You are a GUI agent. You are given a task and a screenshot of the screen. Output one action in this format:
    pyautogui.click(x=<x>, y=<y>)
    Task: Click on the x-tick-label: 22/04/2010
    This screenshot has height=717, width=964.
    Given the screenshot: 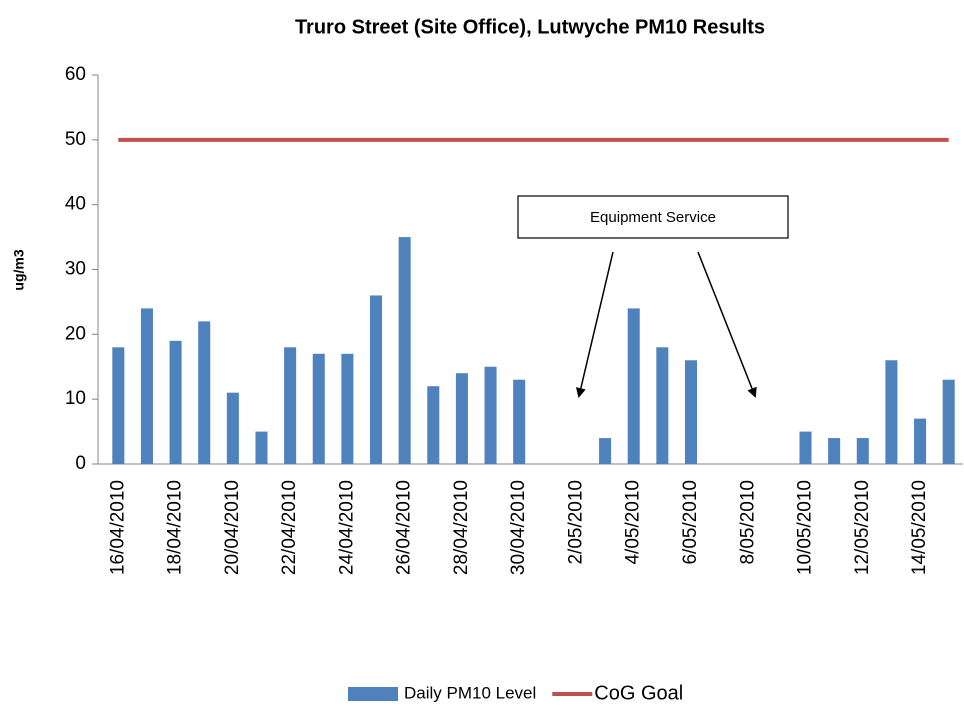 What is the action you would take?
    pyautogui.click(x=289, y=527)
    